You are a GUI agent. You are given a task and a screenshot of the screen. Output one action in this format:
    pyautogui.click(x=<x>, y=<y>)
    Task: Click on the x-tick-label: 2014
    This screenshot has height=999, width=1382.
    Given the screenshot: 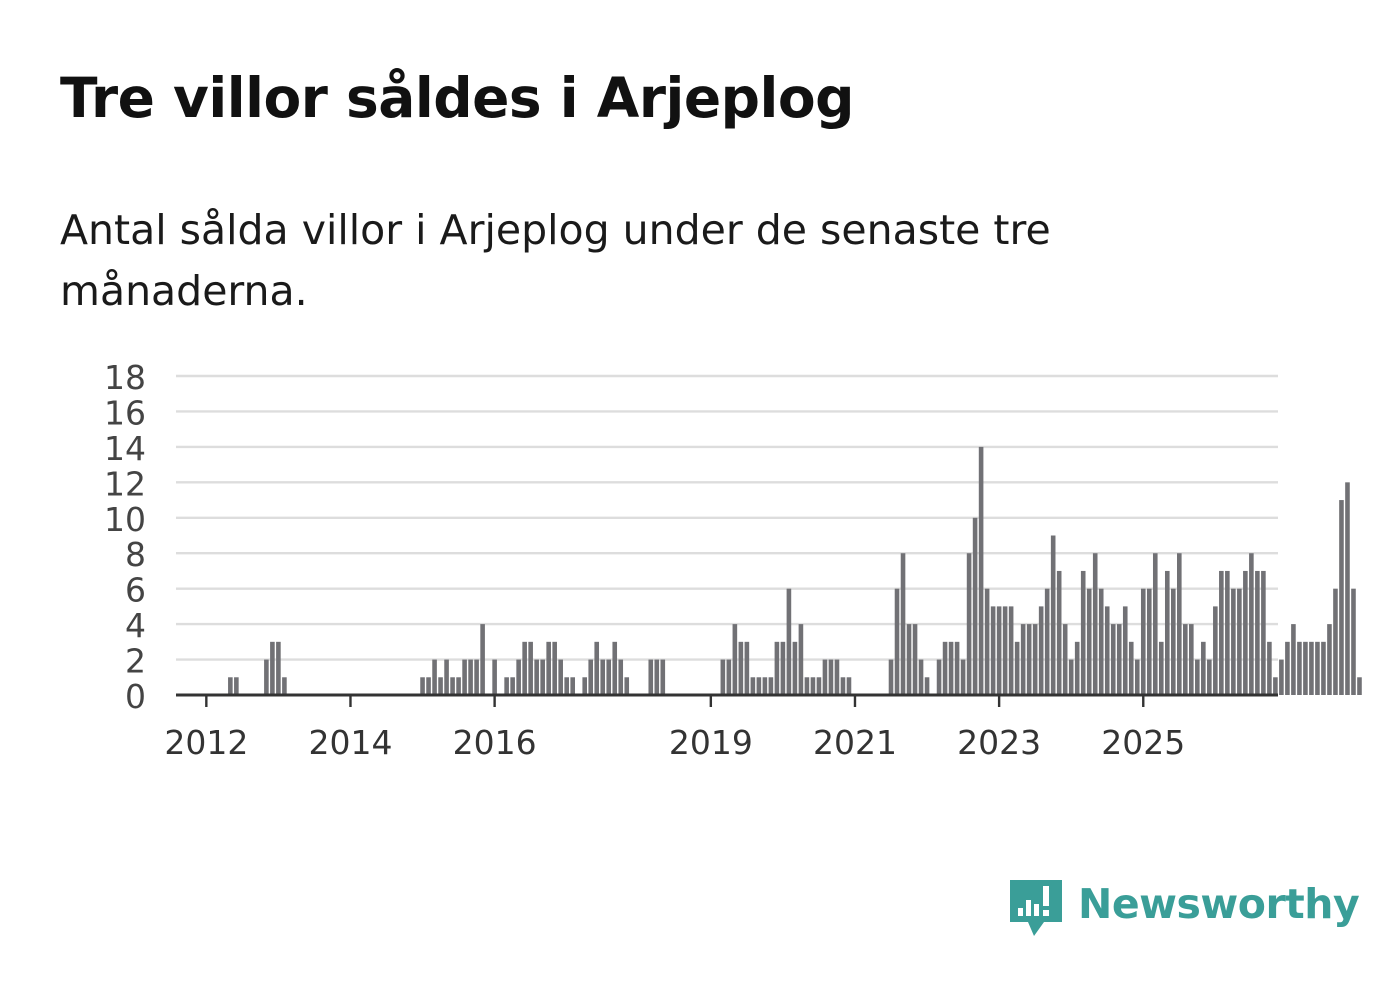 What is the action you would take?
    pyautogui.click(x=350, y=742)
    